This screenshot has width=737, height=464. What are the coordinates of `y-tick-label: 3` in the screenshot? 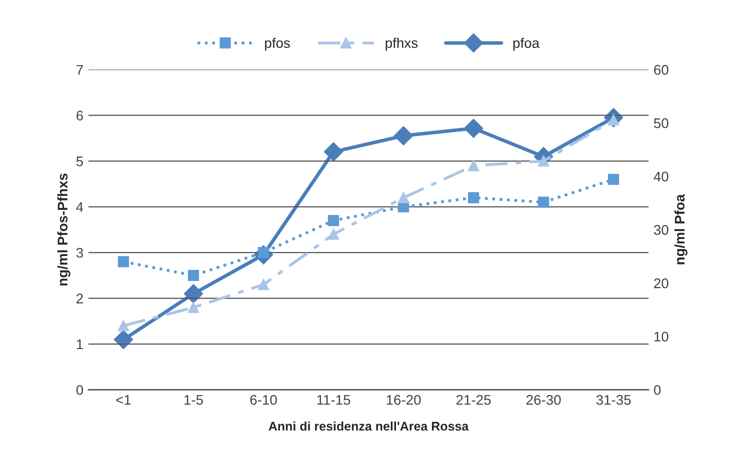 It's located at (79, 253).